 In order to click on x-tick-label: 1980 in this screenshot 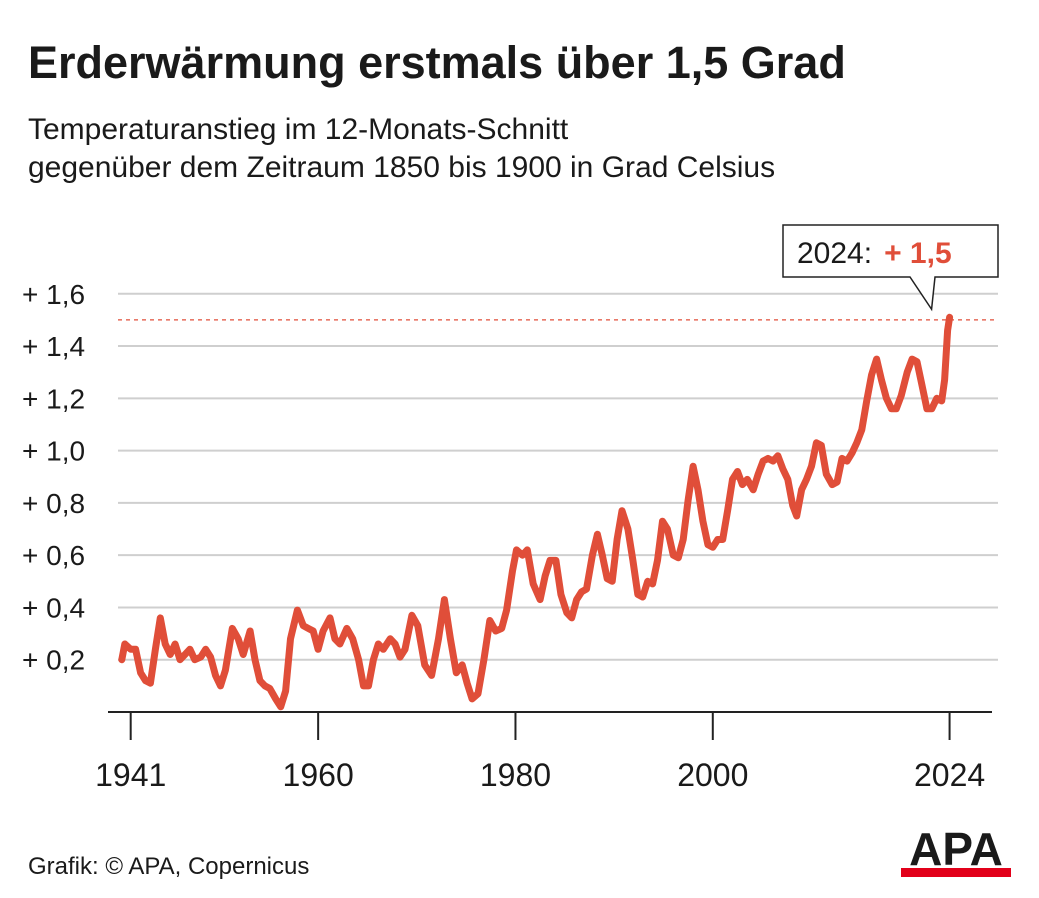, I will do `click(515, 775)`.